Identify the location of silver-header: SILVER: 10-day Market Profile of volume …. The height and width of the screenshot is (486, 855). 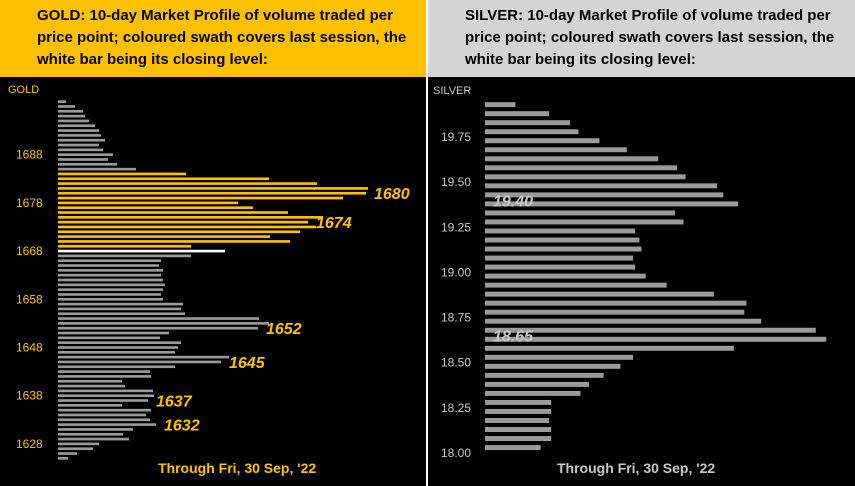
(641, 38).